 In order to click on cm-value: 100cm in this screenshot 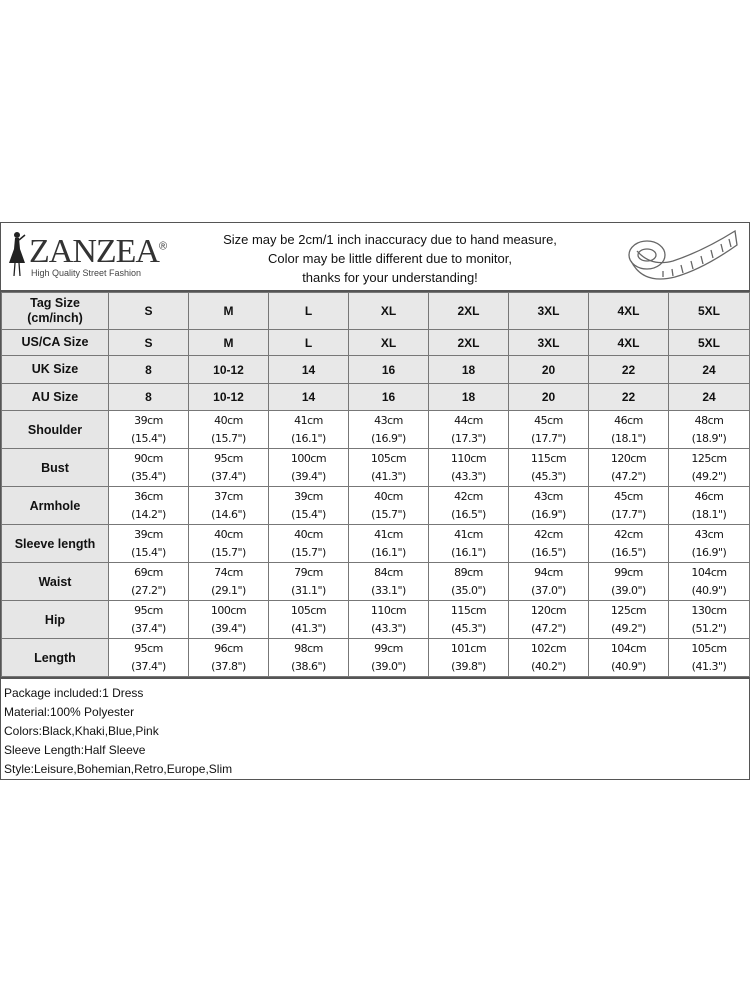, I will do `click(228, 610)`.